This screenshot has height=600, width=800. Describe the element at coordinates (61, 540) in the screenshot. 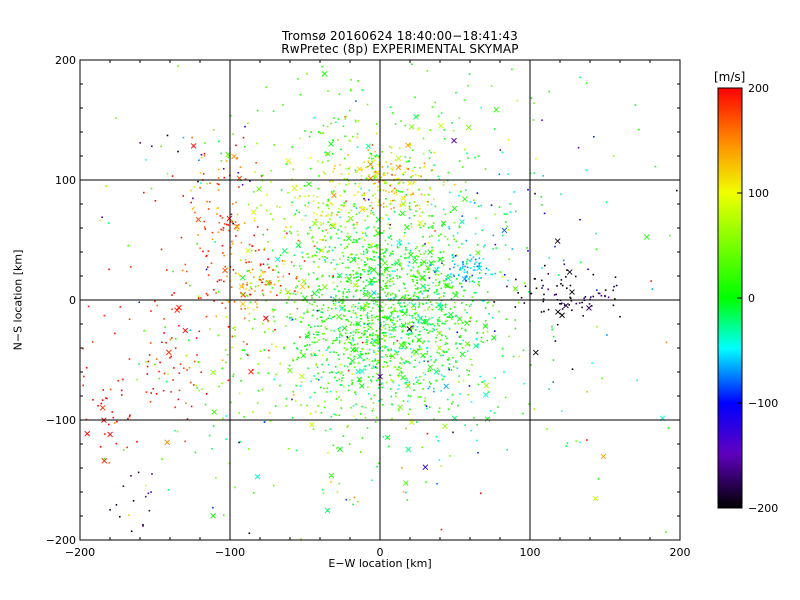

I see `y-tick-label: −200` at that location.